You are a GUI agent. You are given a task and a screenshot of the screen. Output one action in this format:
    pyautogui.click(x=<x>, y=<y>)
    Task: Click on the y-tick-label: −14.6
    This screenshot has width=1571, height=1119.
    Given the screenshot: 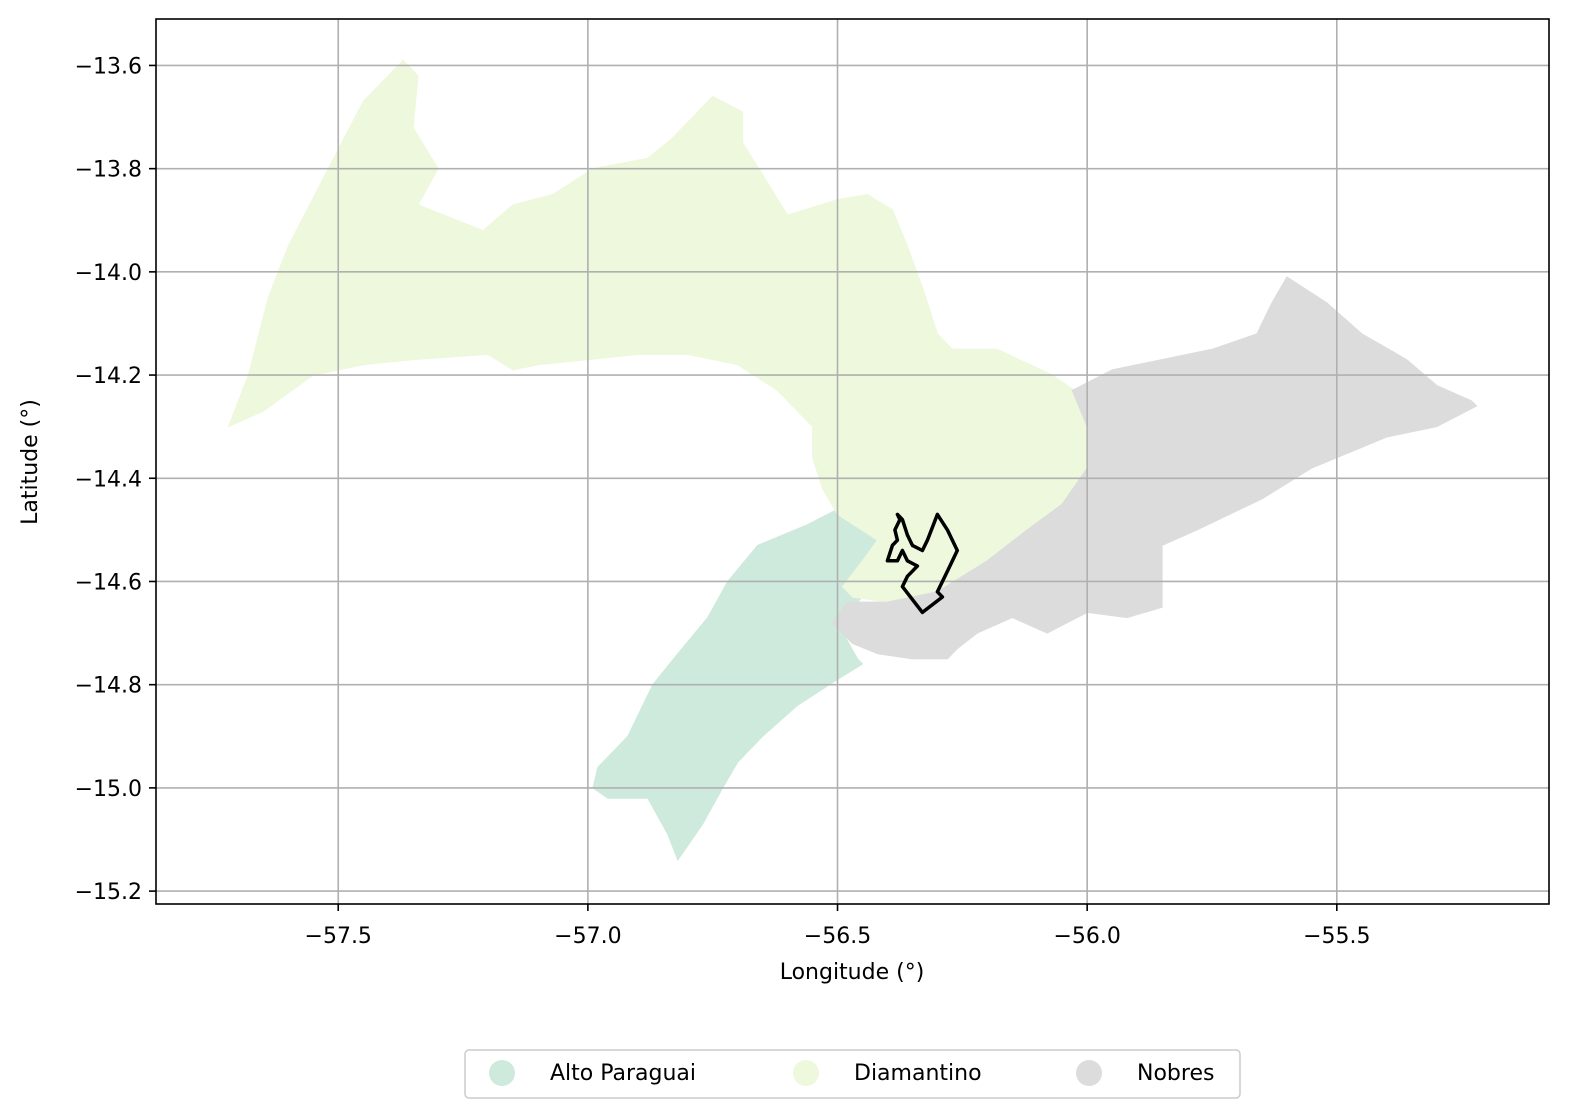 What is the action you would take?
    pyautogui.click(x=108, y=582)
    